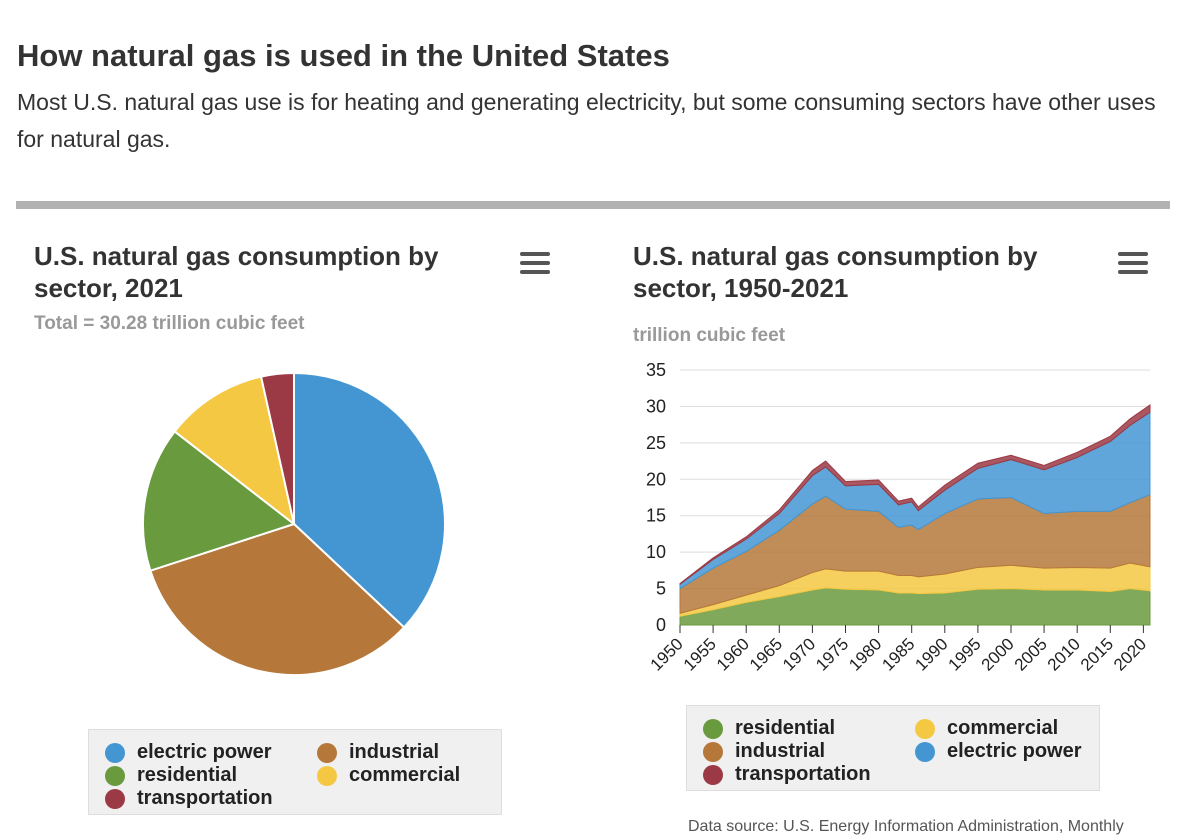  Describe the element at coordinates (832, 654) in the screenshot. I see `x-tick-label: 1975` at that location.